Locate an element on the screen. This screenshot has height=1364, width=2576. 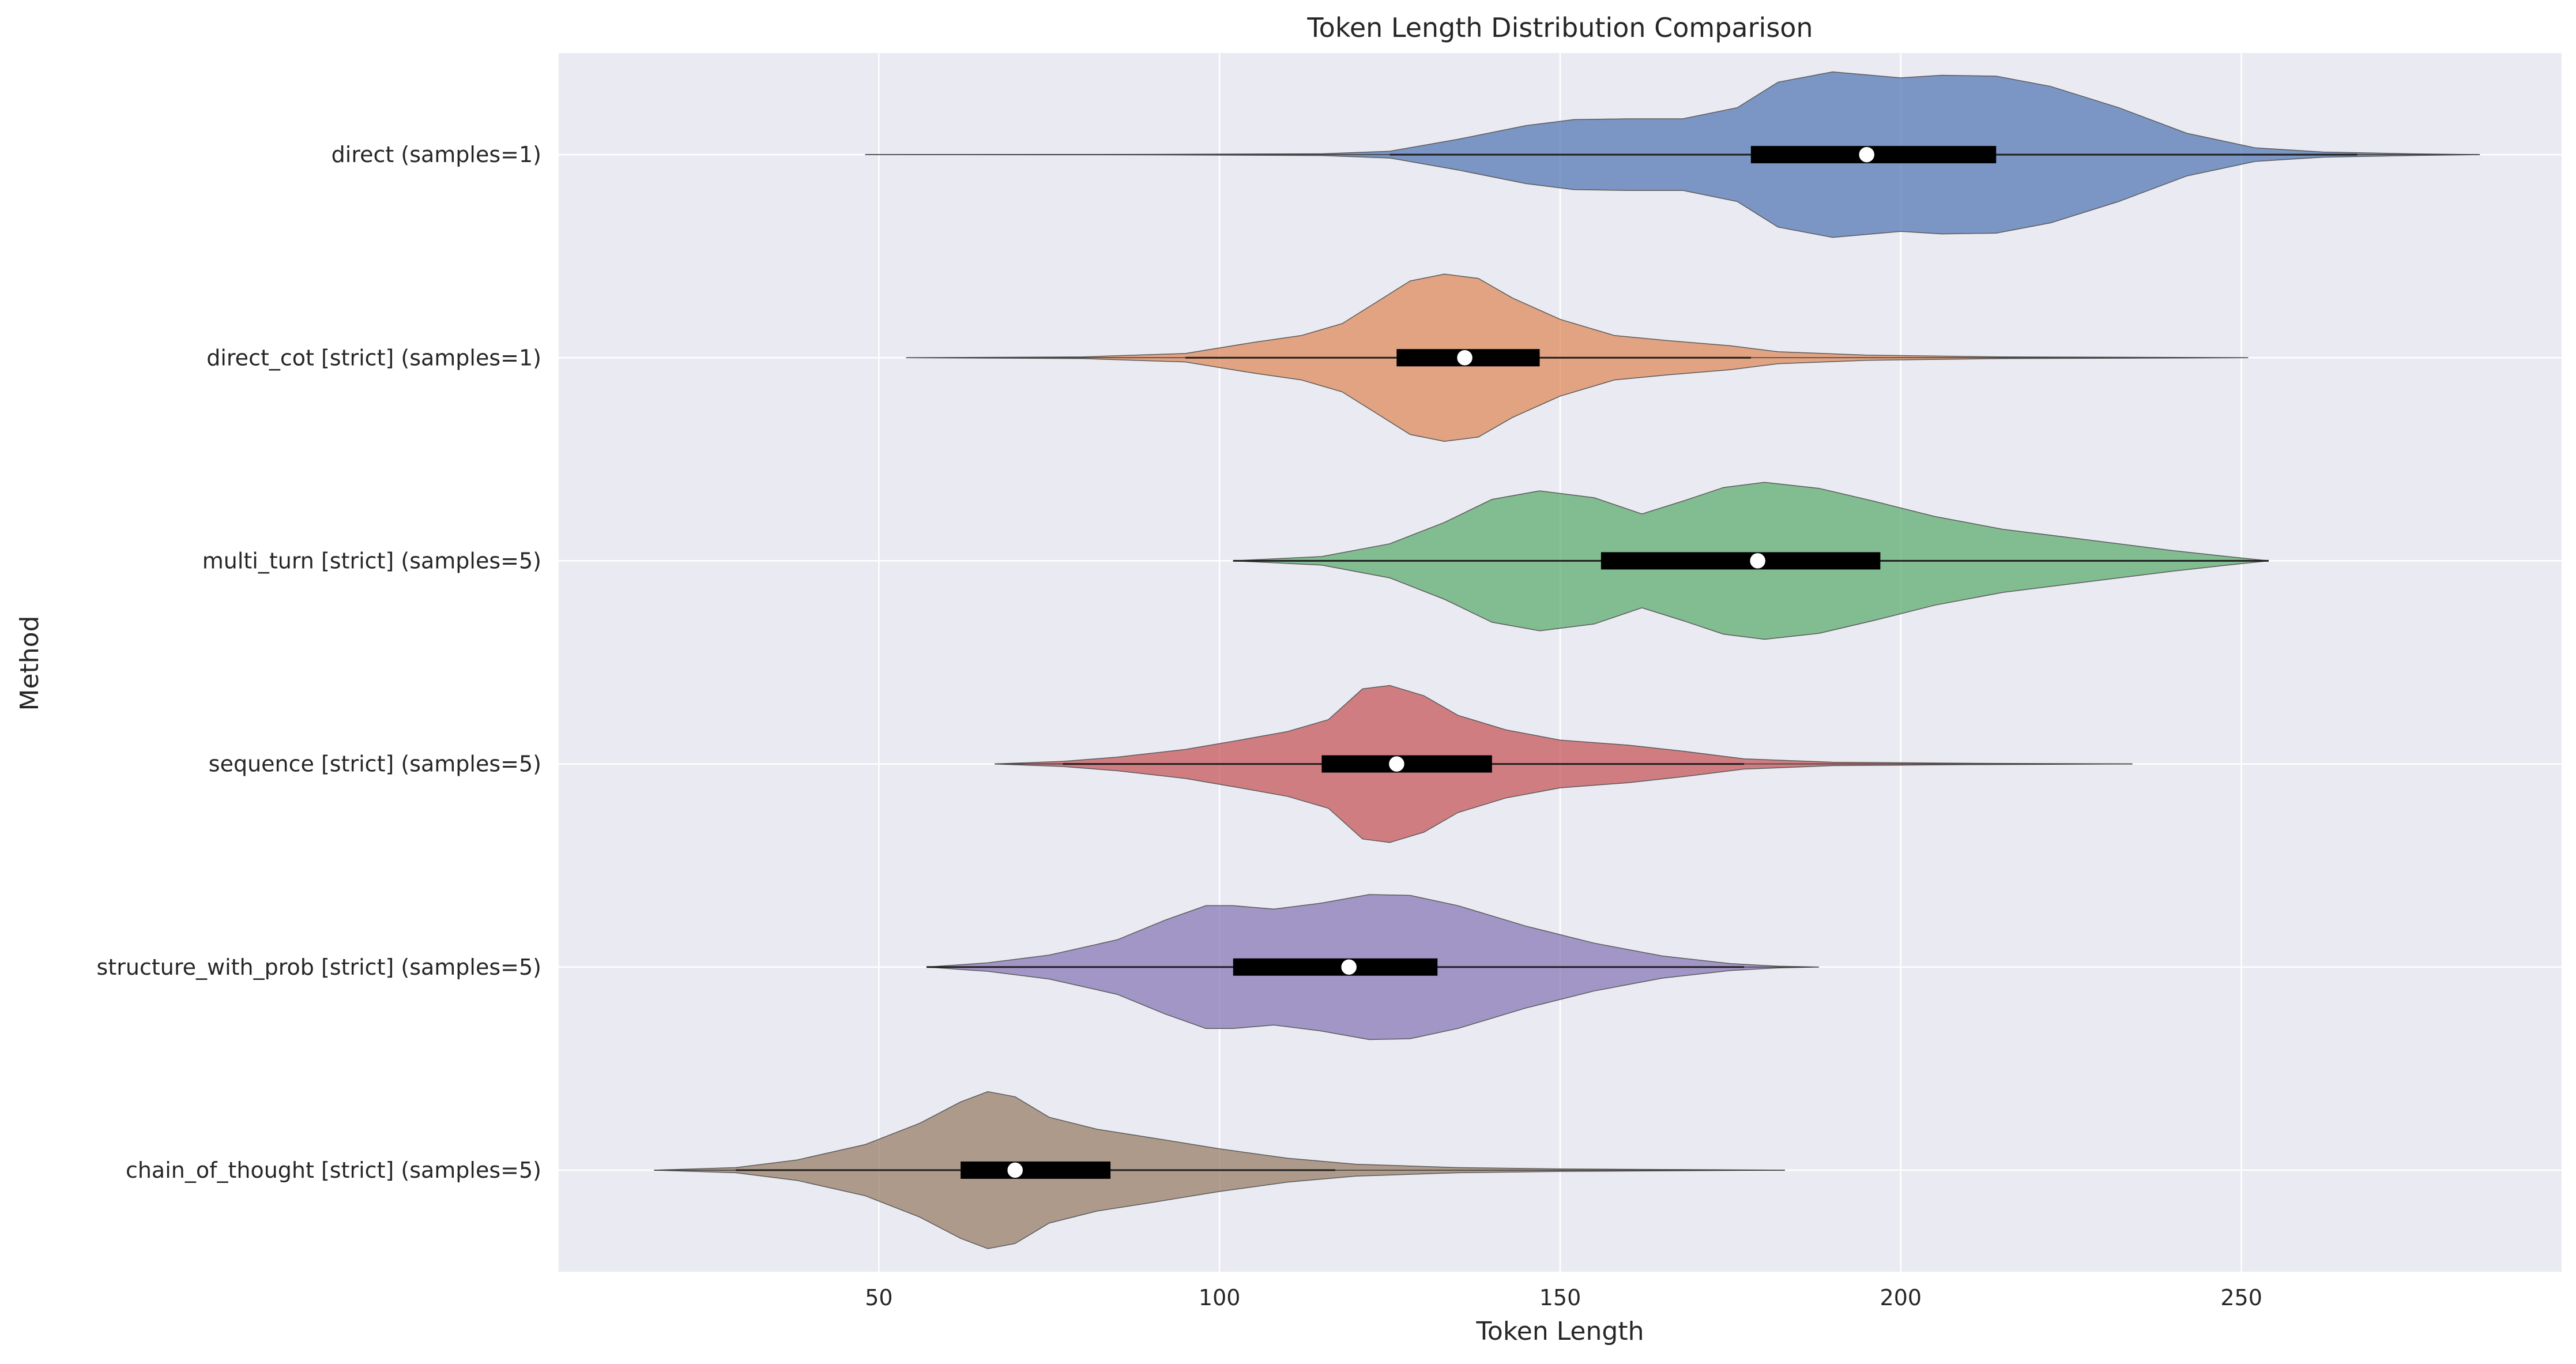
x-tick-label: 100 is located at coordinates (1220, 1298).